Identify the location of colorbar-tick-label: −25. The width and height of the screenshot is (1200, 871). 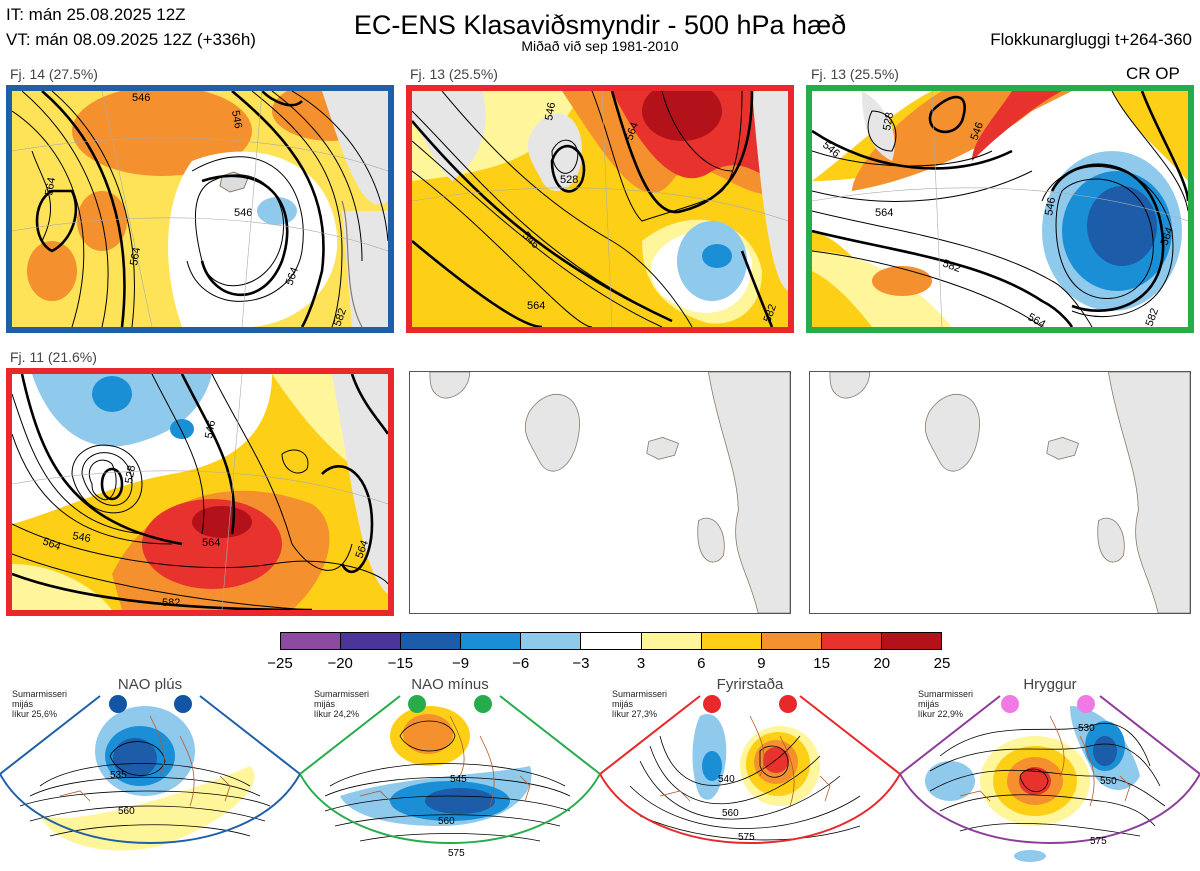
(280, 663).